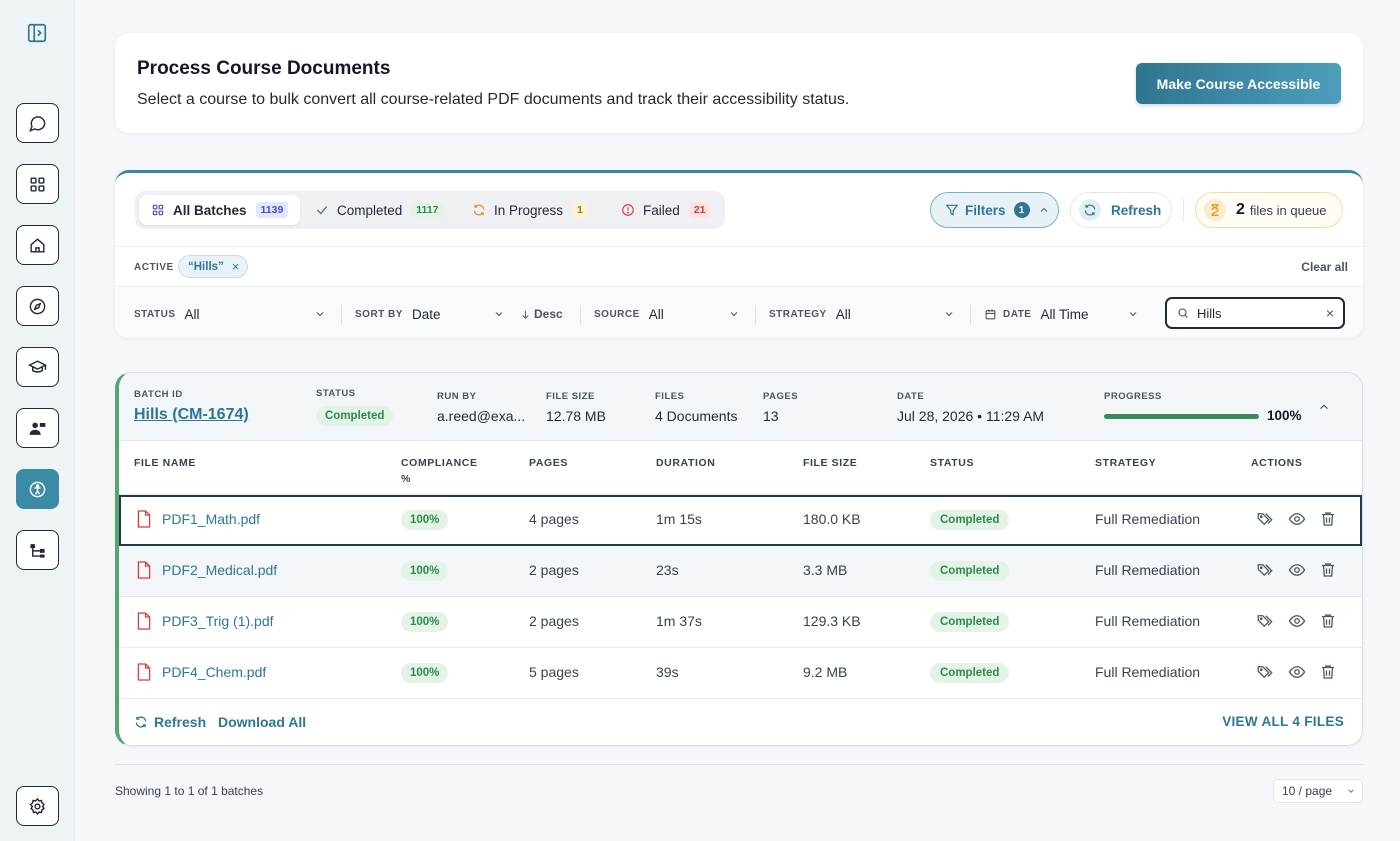 This screenshot has width=1400, height=841. I want to click on filters-button: Filters 1, so click(994, 210).